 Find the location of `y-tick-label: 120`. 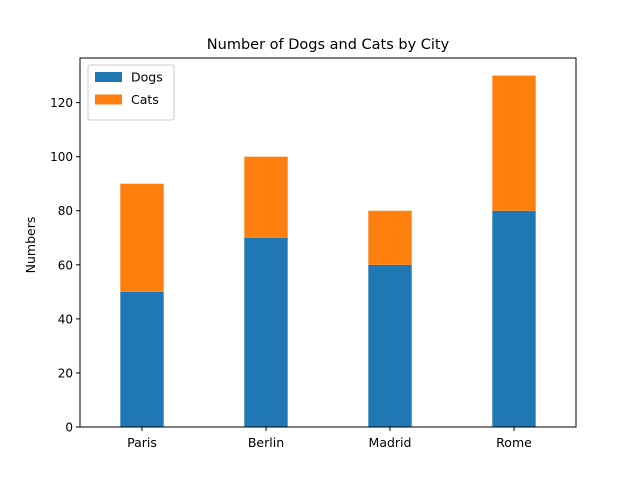

y-tick-label: 120 is located at coordinates (61, 103).